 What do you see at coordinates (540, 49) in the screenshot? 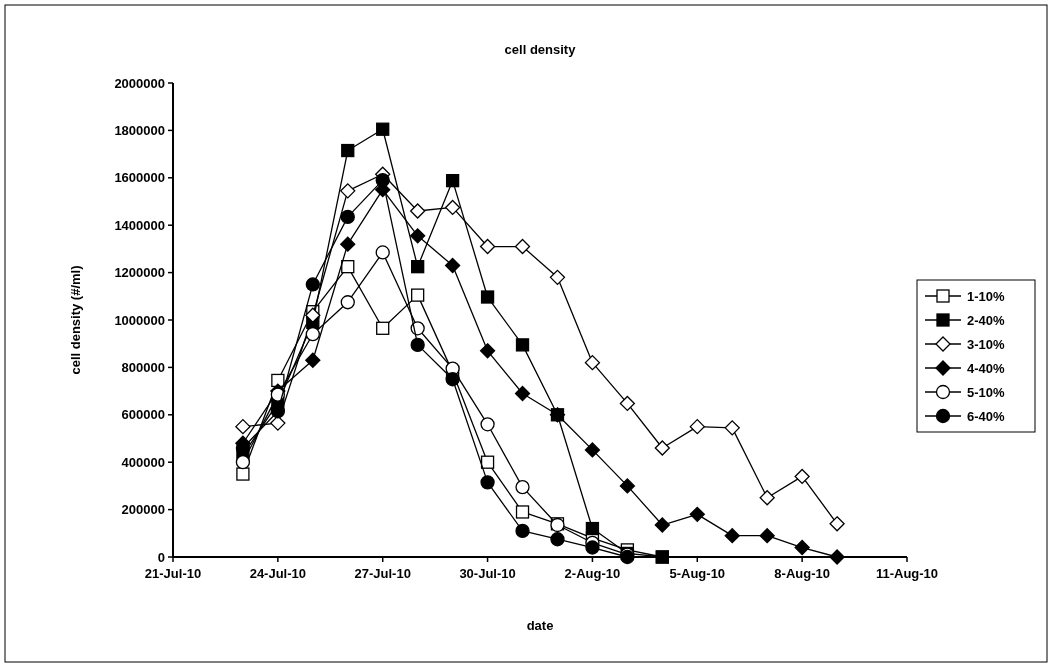
I see `chart-title: cell density` at bounding box center [540, 49].